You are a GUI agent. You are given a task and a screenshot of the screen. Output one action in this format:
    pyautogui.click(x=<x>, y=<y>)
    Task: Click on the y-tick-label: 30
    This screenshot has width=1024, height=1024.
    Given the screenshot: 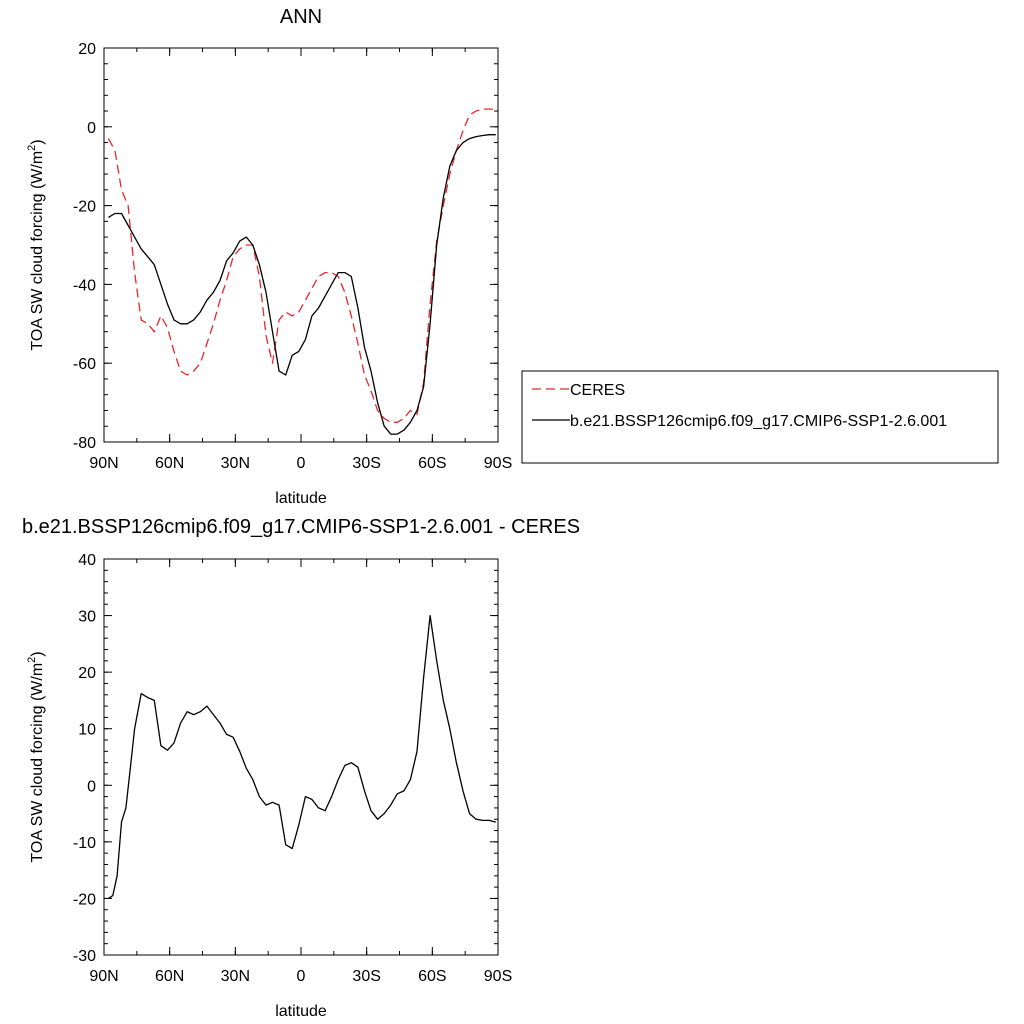 What is the action you would take?
    pyautogui.click(x=87, y=617)
    